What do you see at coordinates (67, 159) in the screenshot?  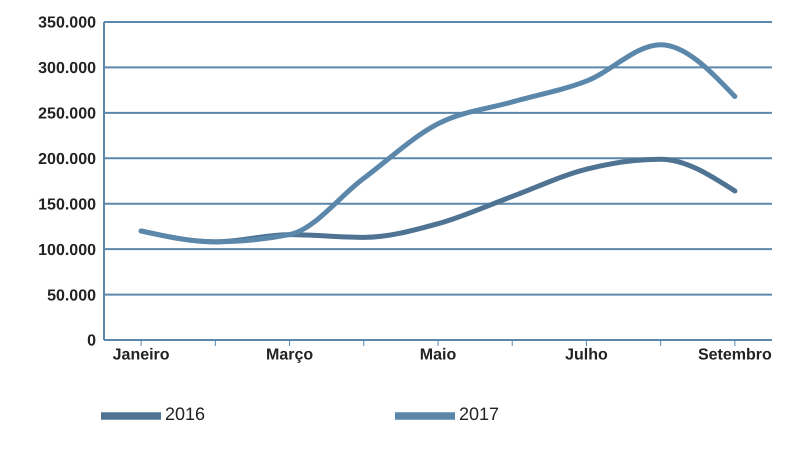 I see `y-tick-label: 200.000` at bounding box center [67, 159].